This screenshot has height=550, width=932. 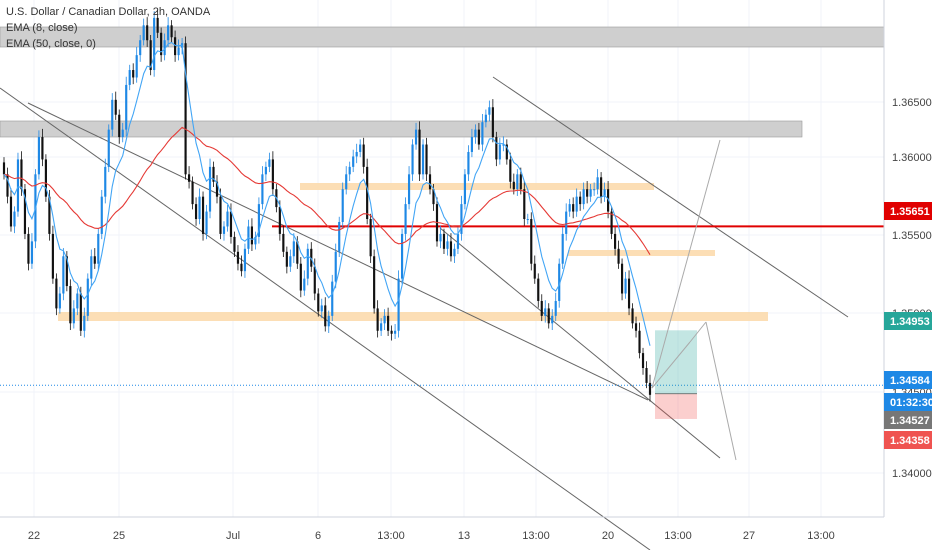 What do you see at coordinates (42, 28) in the screenshot?
I see `indicator-ema8: EMA (8, close)` at bounding box center [42, 28].